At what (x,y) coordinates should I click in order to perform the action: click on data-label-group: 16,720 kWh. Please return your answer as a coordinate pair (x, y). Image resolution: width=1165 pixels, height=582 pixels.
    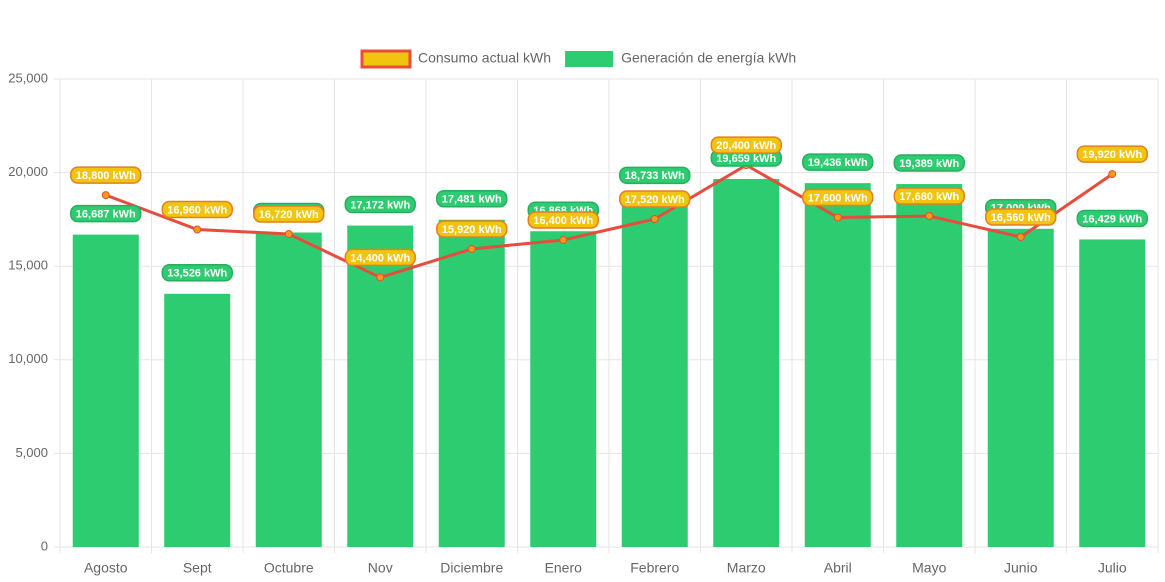
    Looking at the image, I should click on (289, 214).